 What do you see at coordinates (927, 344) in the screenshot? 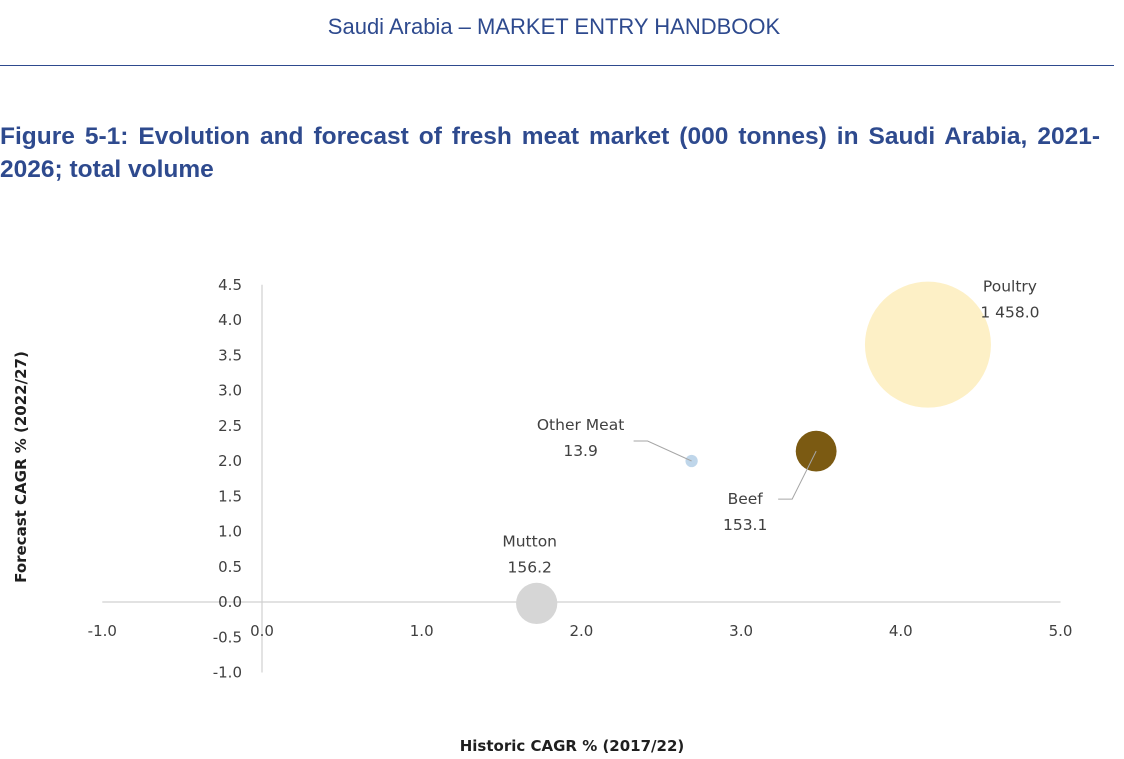
I see `bubble-poultry` at bounding box center [927, 344].